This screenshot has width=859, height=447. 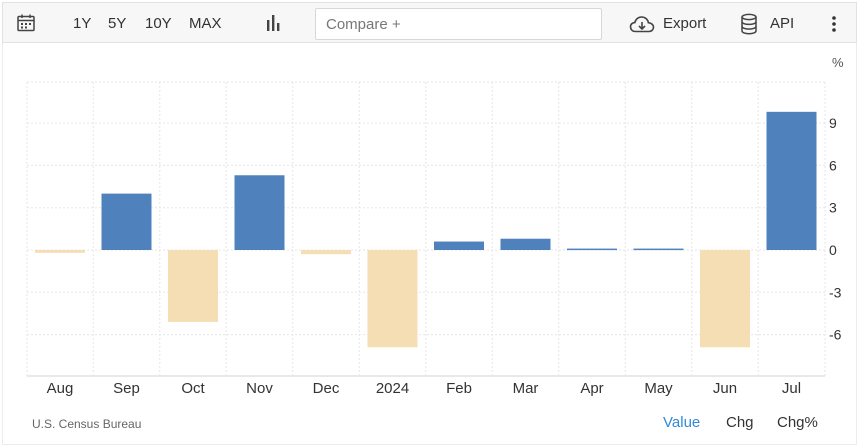 I want to click on x-tick-label: Feb, so click(x=459, y=388).